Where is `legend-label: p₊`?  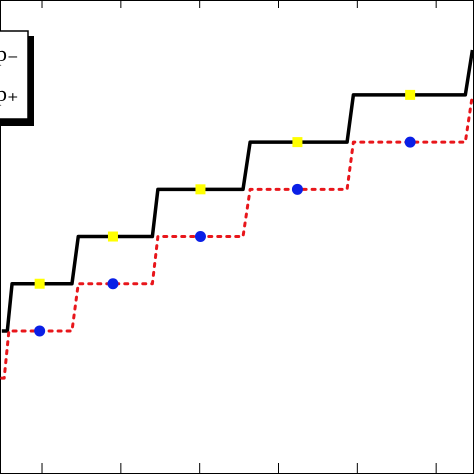 legend-label: p₊ is located at coordinates (9, 93).